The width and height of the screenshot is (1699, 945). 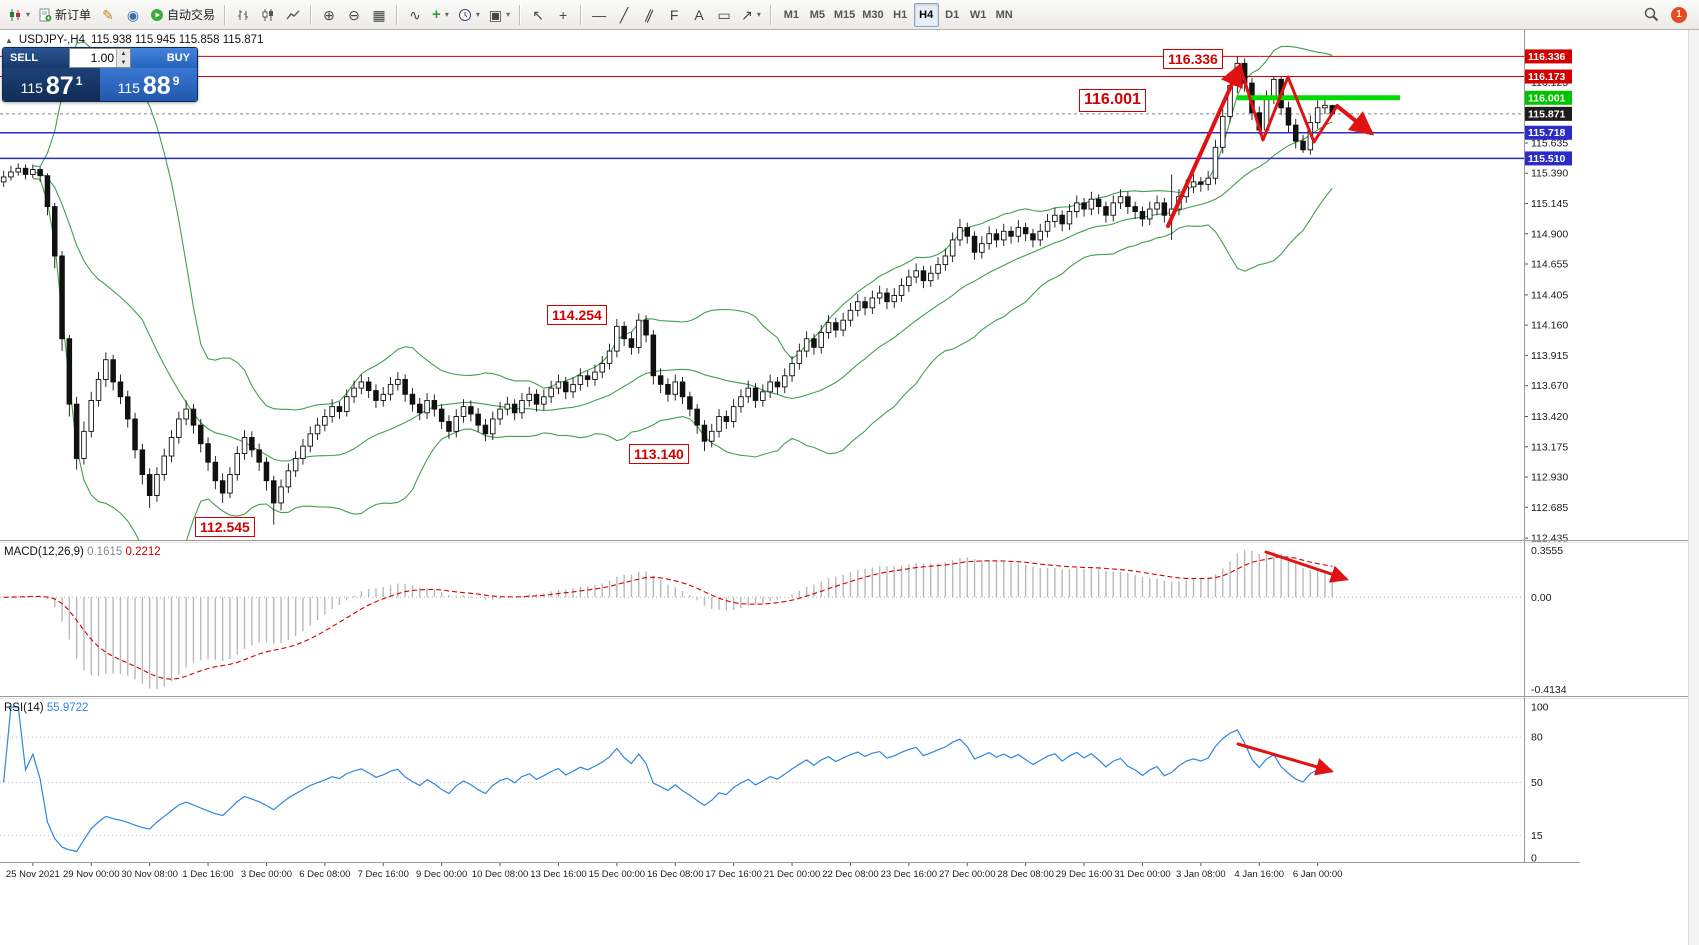 What do you see at coordinates (477, 14) in the screenshot?
I see `chevron-down-icon: ▾` at bounding box center [477, 14].